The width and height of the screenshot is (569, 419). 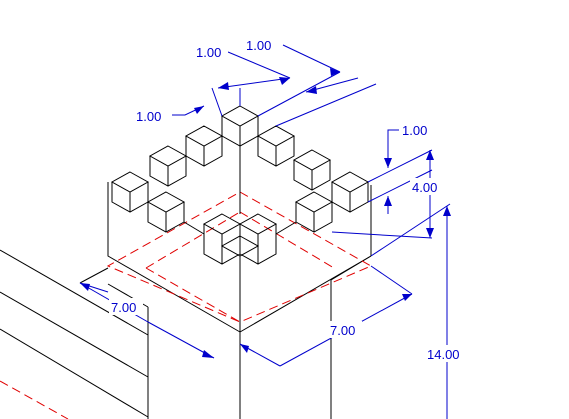 What do you see at coordinates (194, 228) in the screenshot?
I see `crown-inner-left-wall` at bounding box center [194, 228].